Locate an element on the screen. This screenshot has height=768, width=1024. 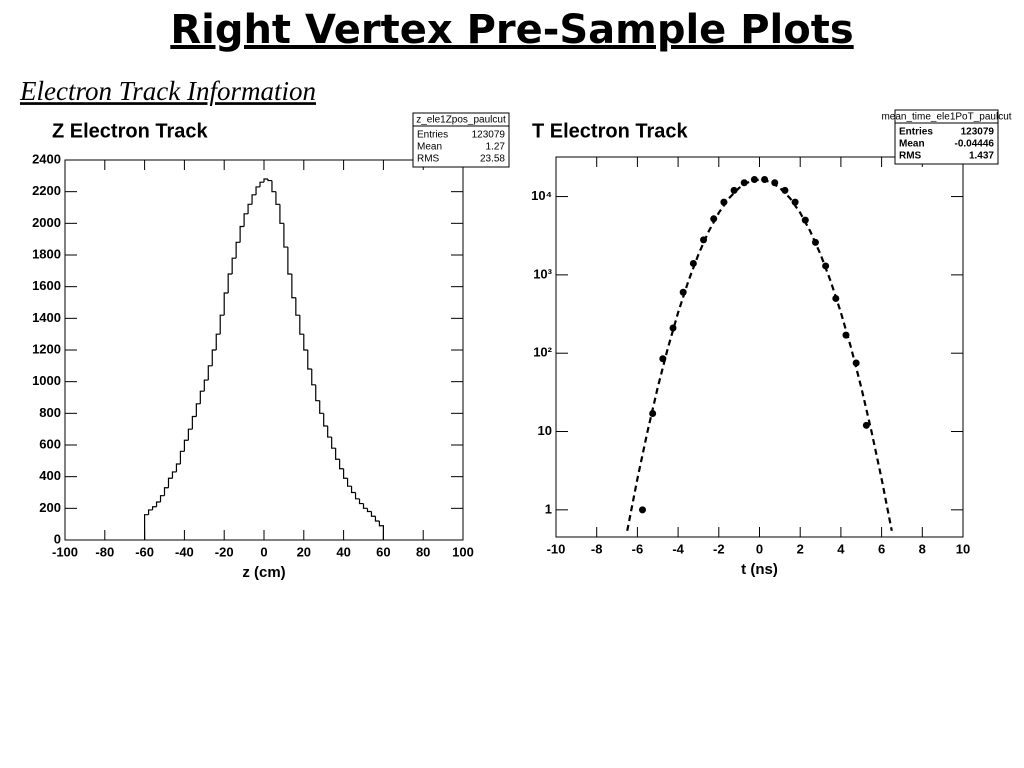
y-tick-label: 10³ is located at coordinates (542, 273).